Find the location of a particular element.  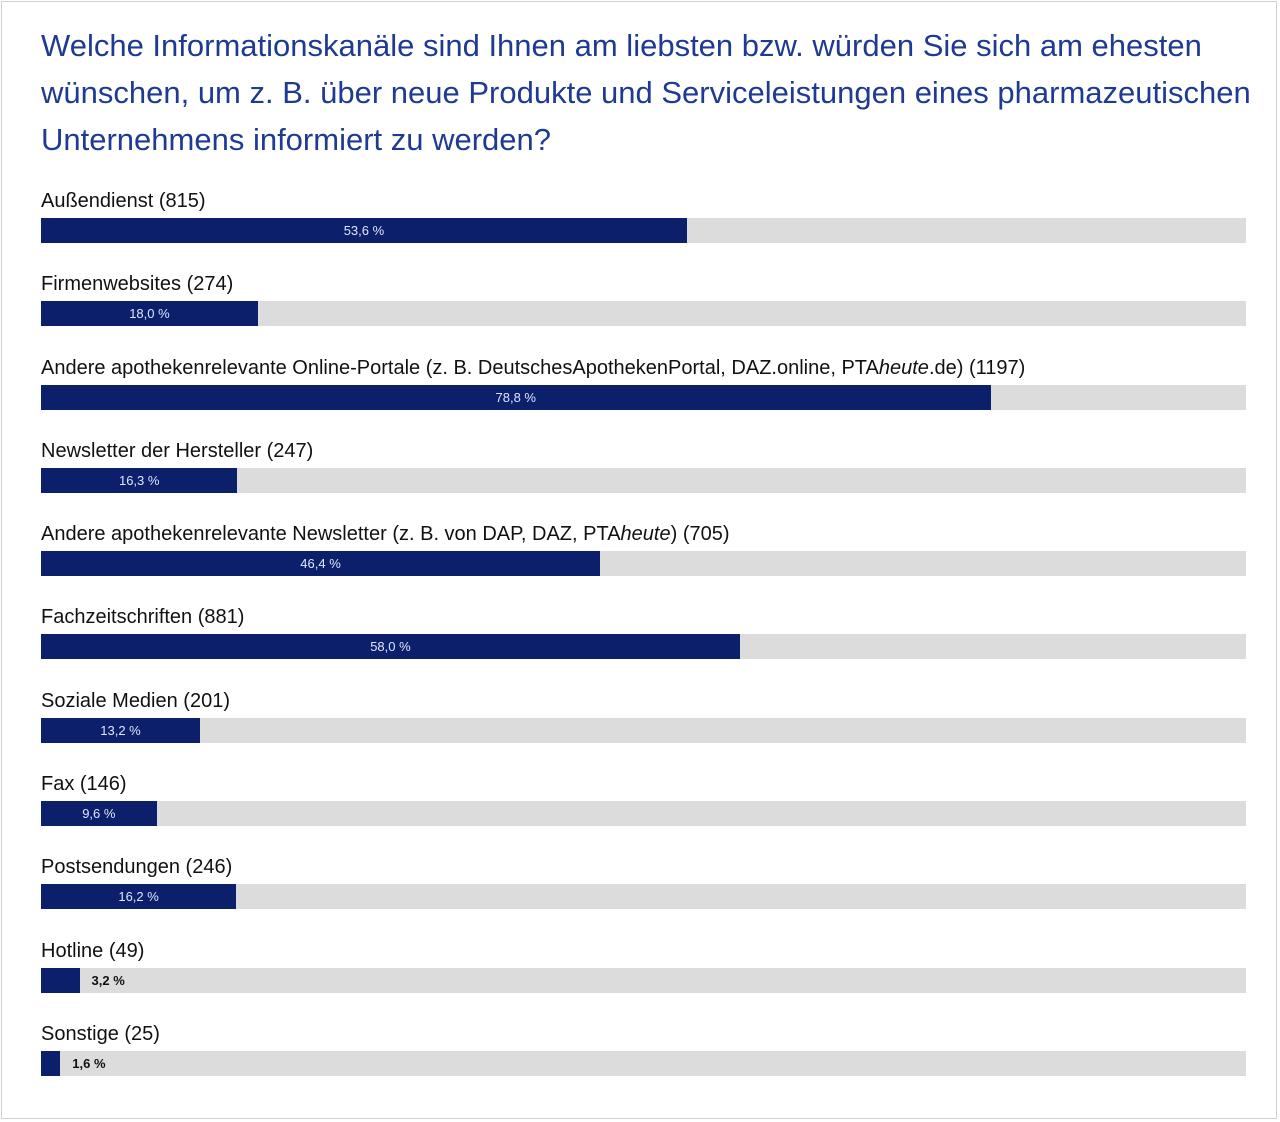

bar-item: Außendienst (815) 53,6 % is located at coordinates (643, 228).